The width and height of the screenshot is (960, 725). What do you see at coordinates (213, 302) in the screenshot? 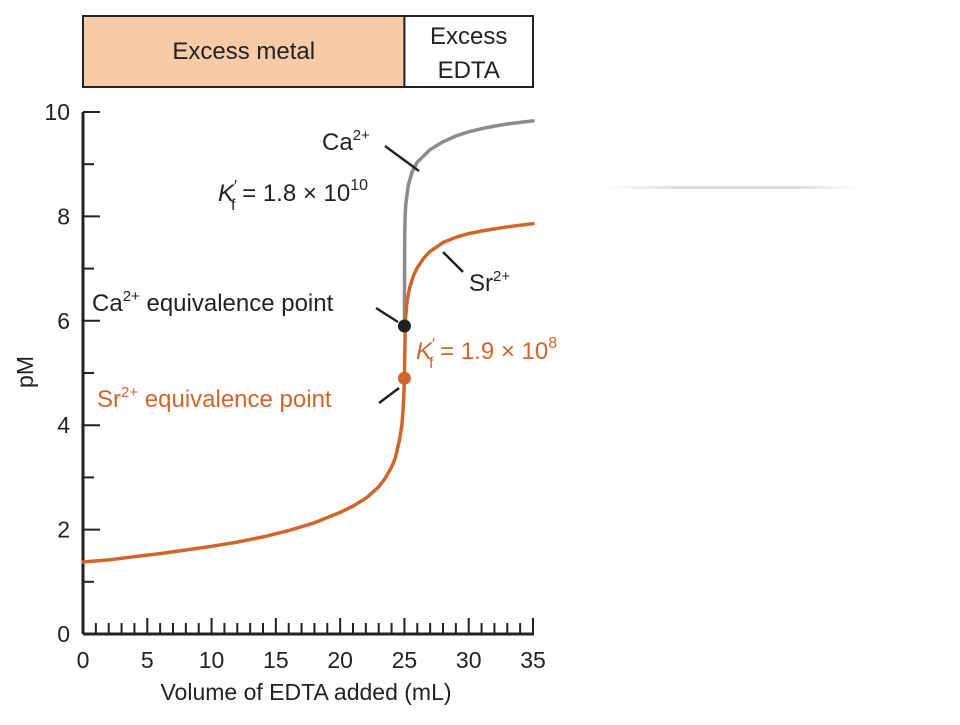
I see `ca-equivalence-point-label: Ca2+ equivalence point` at bounding box center [213, 302].